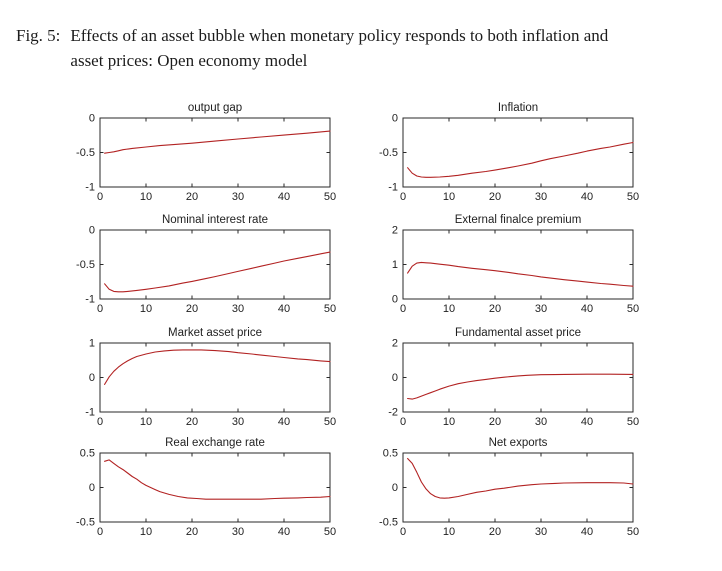 This screenshot has width=722, height=571. I want to click on subplot-market-asset-price: 0 10 20 30 40 50 1 0 -1 Market asset price, so click(201, 378).